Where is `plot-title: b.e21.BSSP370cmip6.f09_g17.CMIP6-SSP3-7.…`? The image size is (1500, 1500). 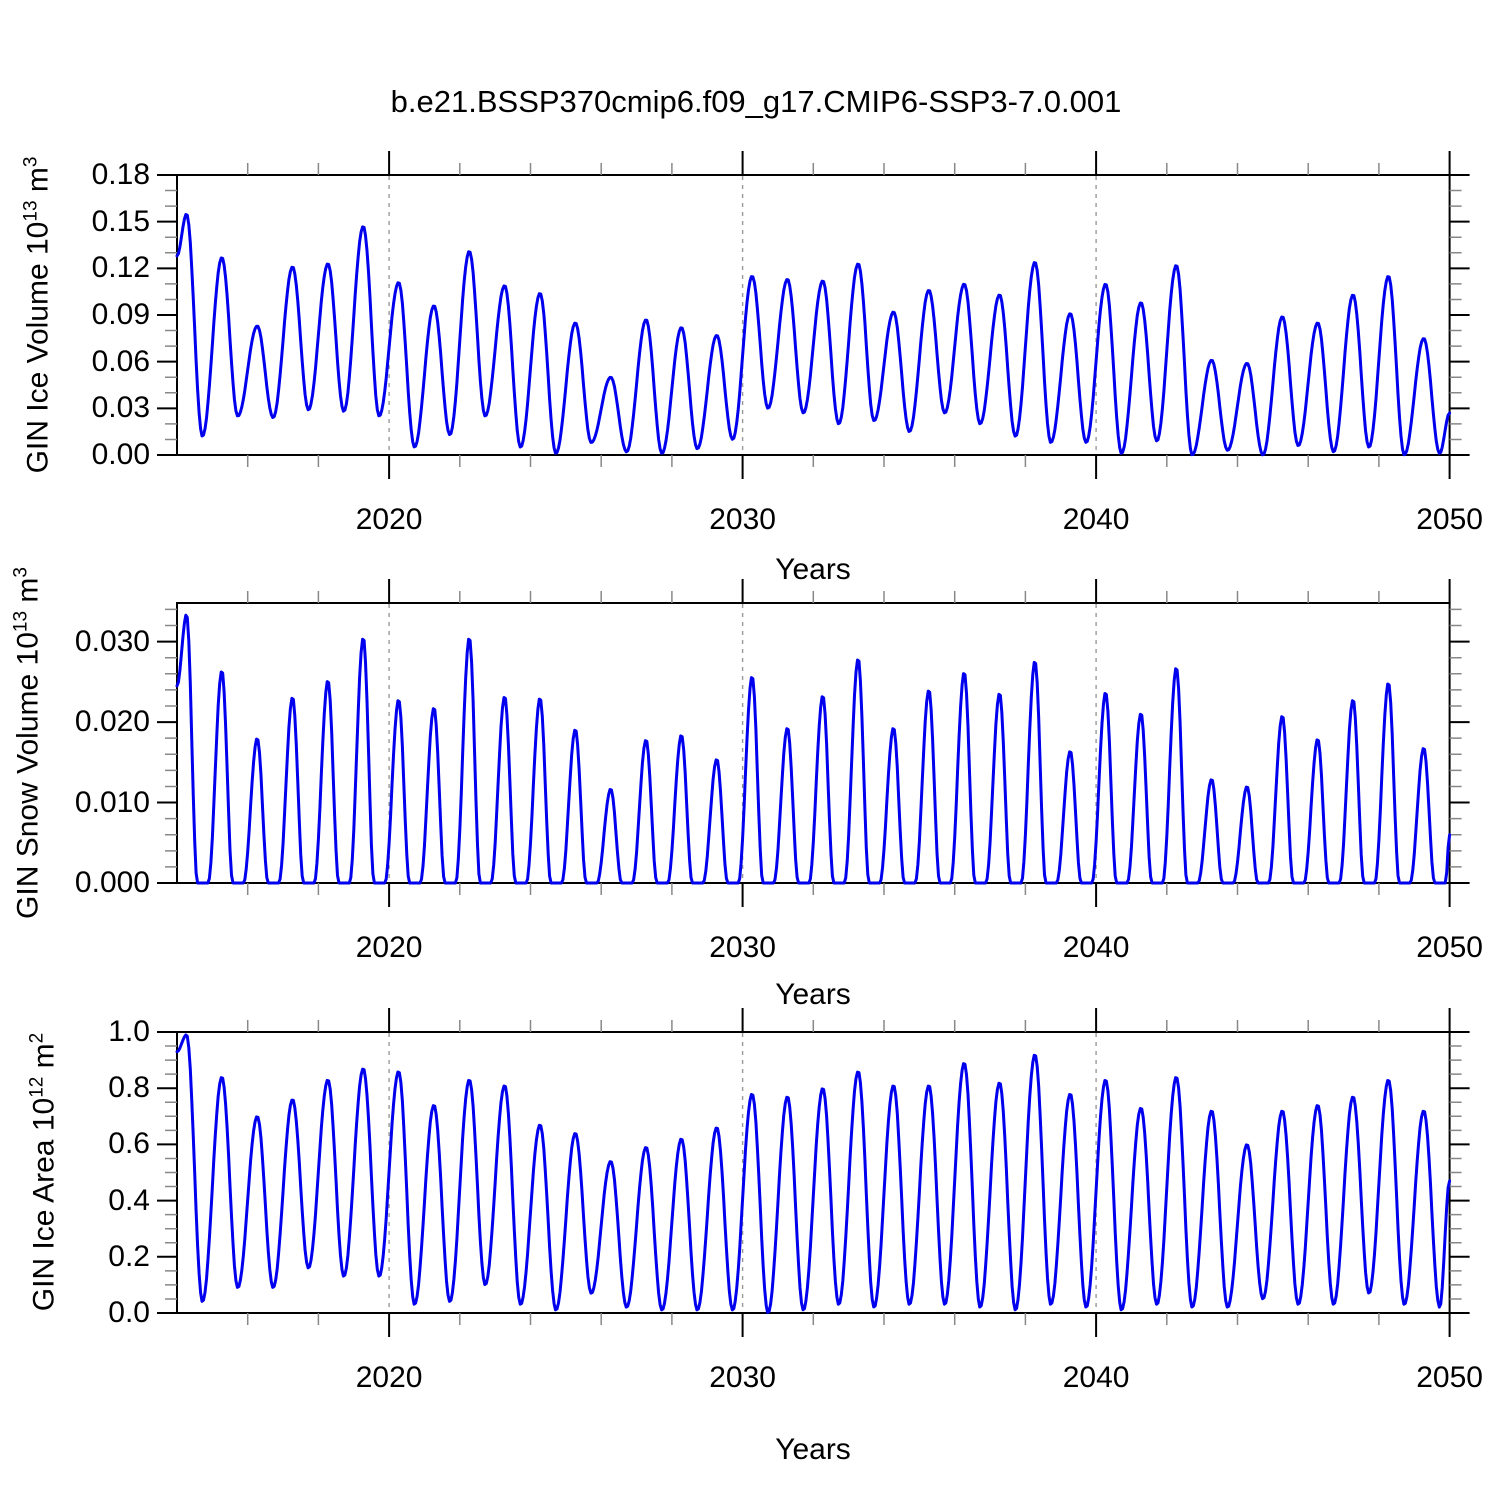 plot-title: b.e21.BSSP370cmip6.f09_g17.CMIP6-SSP3-7.… is located at coordinates (756, 101).